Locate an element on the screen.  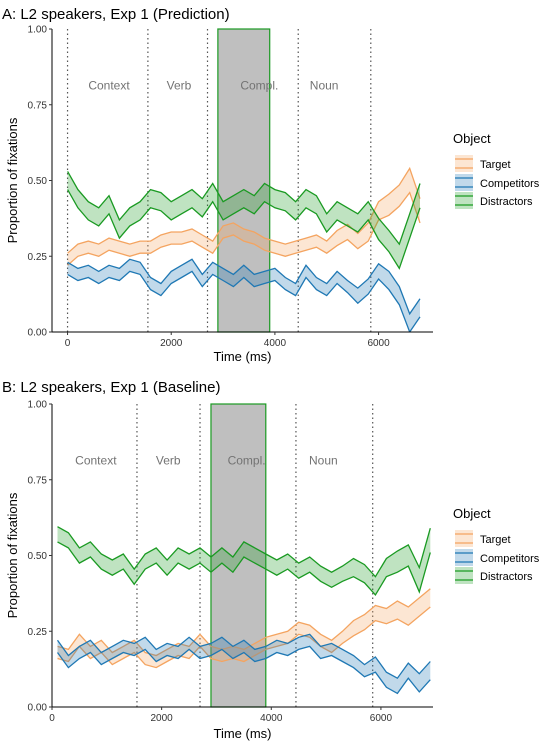
ribbon-target is located at coordinates (243, 217).